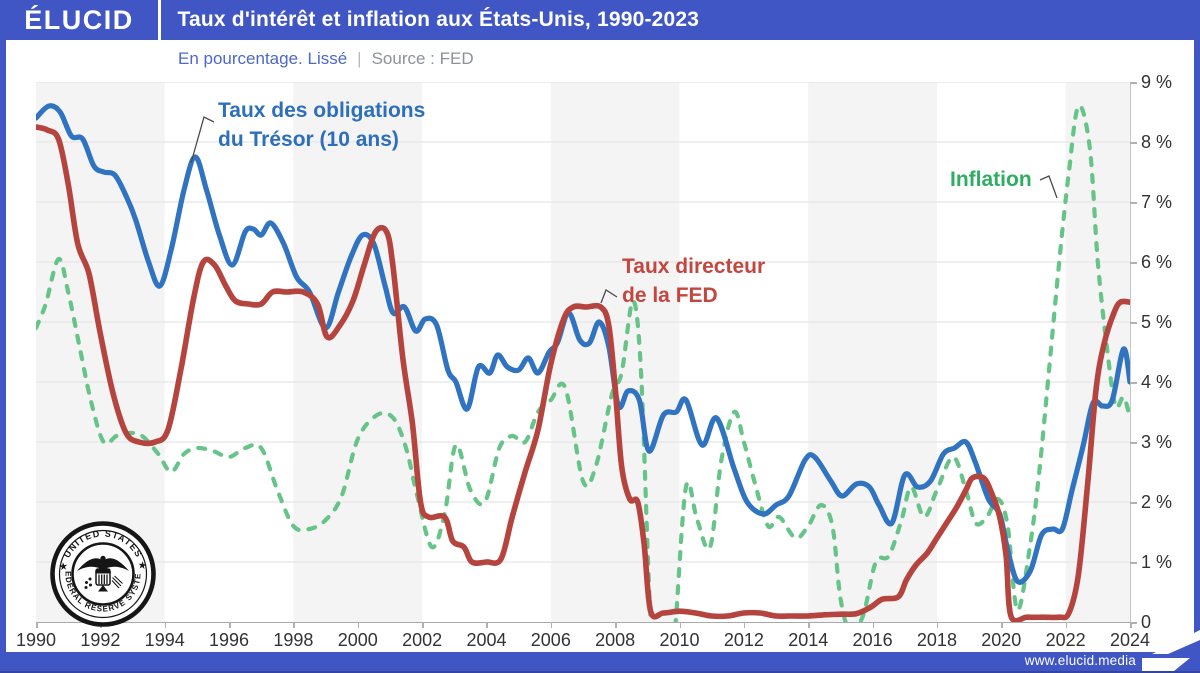 This screenshot has height=673, width=1200. I want to click on federal-reserve-seal-icon: ★ UNITED STATES ★ FEDERAL RESERVE SYSTEM, so click(103, 574).